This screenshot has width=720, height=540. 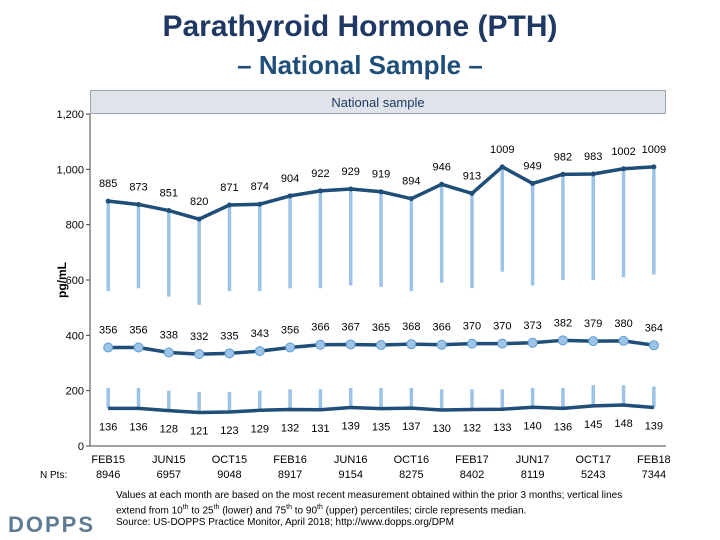 What do you see at coordinates (654, 475) in the screenshot?
I see `npts-value: 7344` at bounding box center [654, 475].